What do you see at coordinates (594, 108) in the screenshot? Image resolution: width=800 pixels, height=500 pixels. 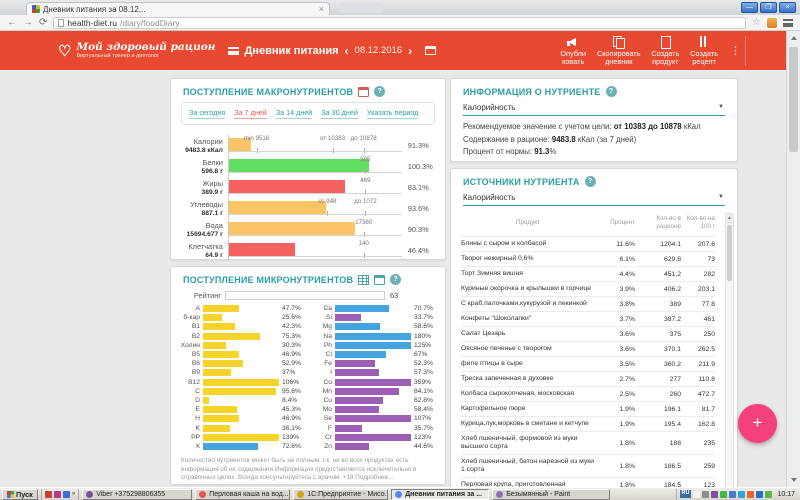 I see `nutrient-select: Калорийность ▼` at bounding box center [594, 108].